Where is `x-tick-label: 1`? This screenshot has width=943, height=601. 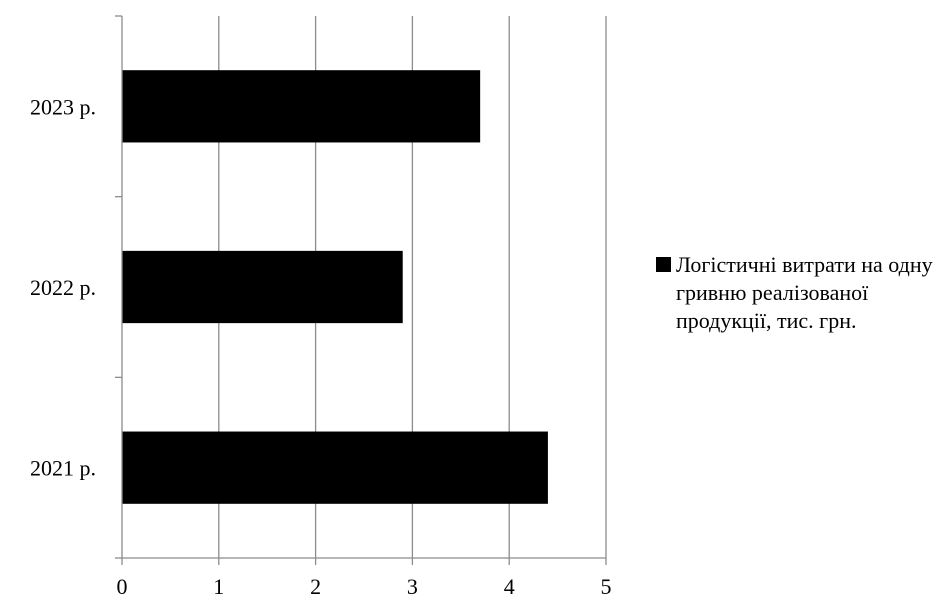 x-tick-label: 1 is located at coordinates (218, 586).